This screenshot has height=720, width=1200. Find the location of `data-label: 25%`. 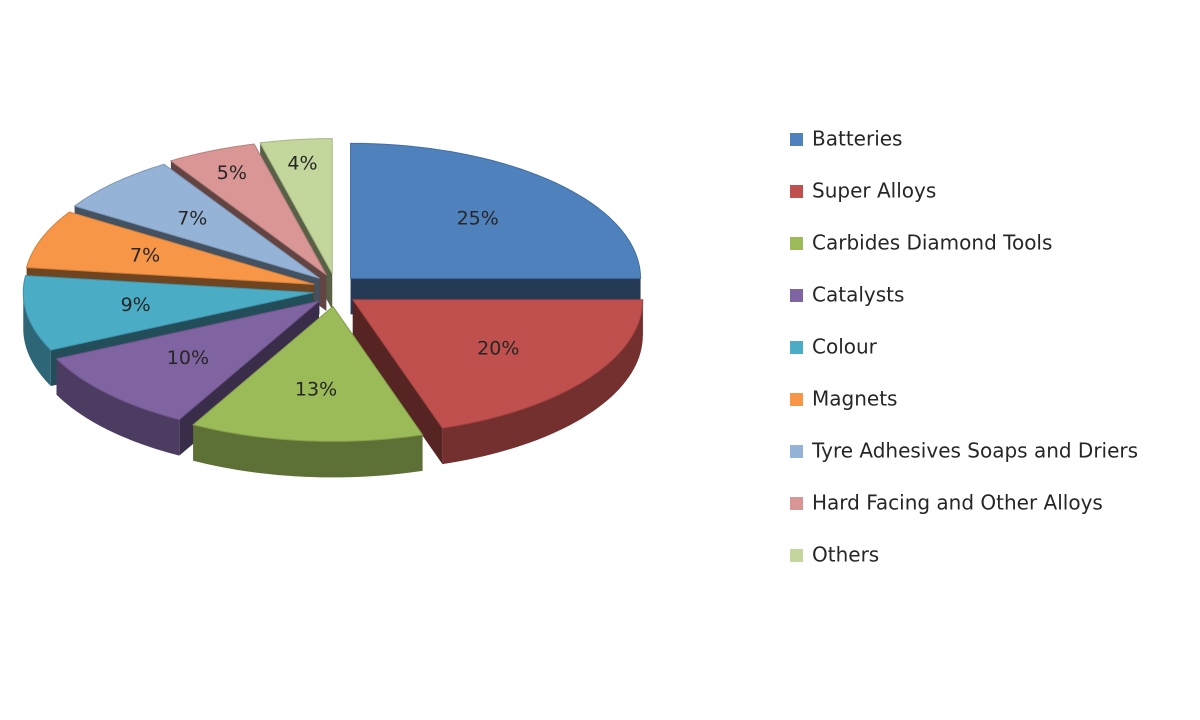

data-label: 25% is located at coordinates (478, 219).